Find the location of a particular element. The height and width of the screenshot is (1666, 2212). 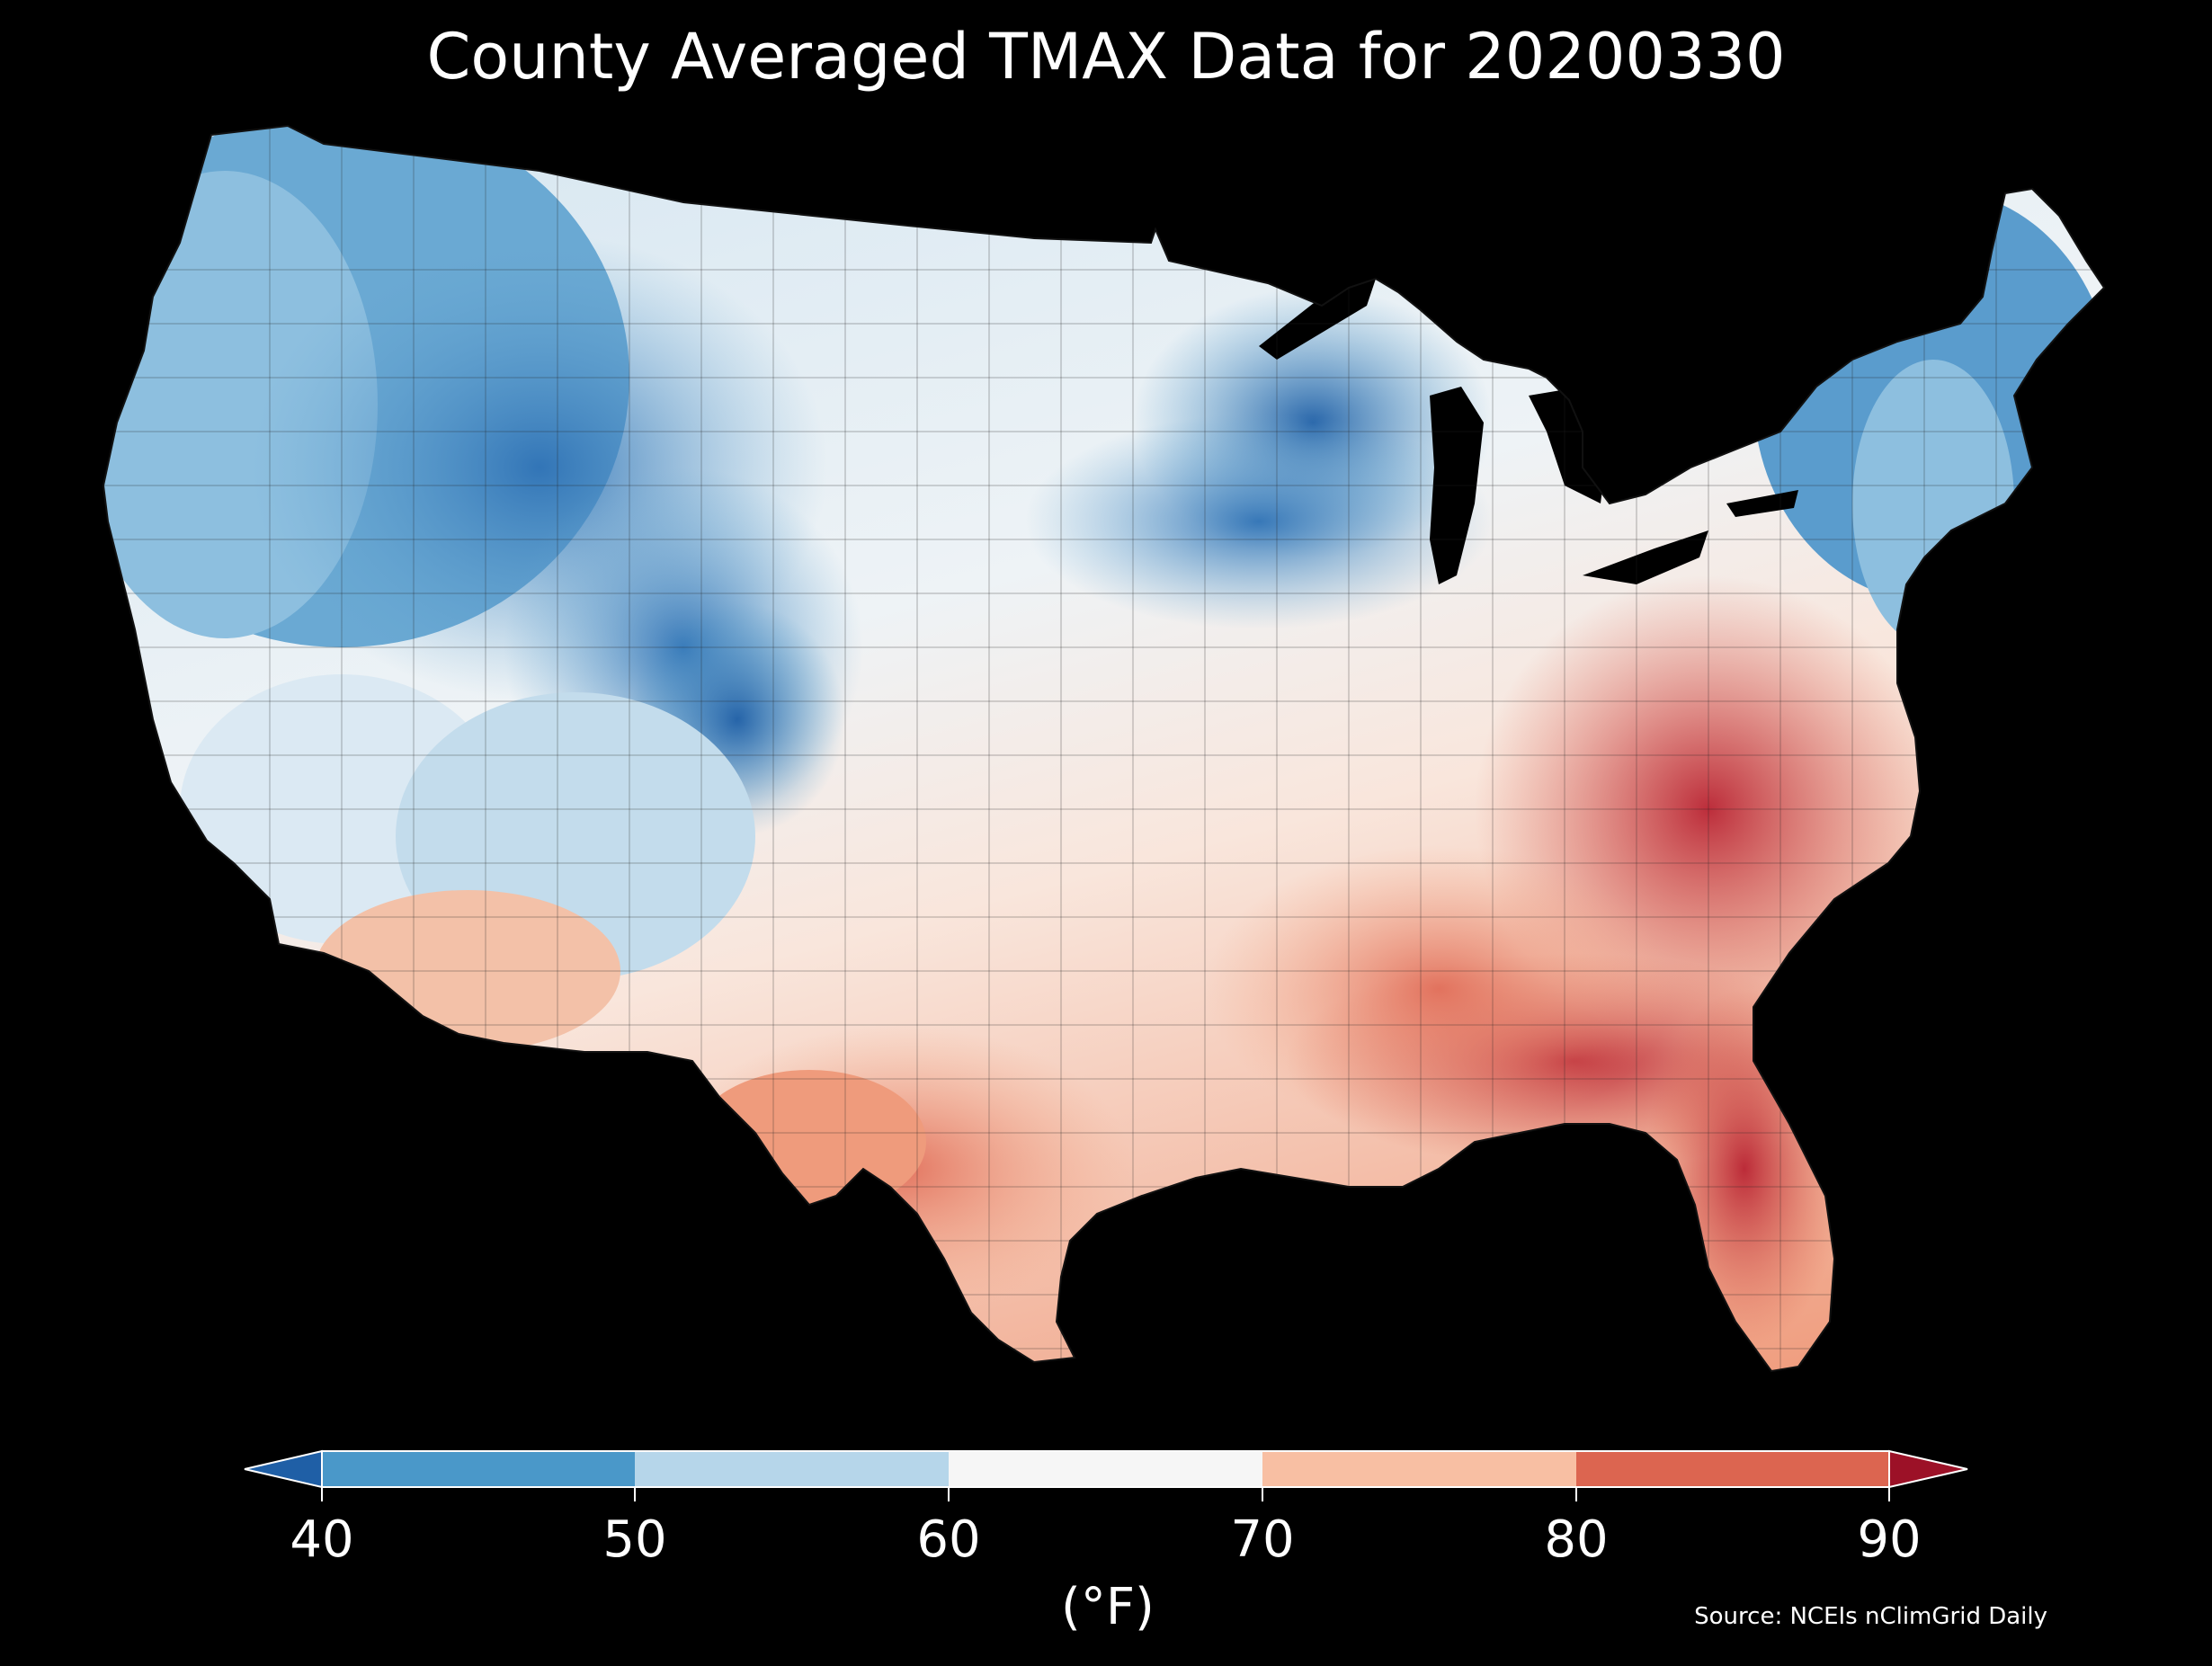

colorbar-unit-label: (°F) is located at coordinates (1108, 1607).